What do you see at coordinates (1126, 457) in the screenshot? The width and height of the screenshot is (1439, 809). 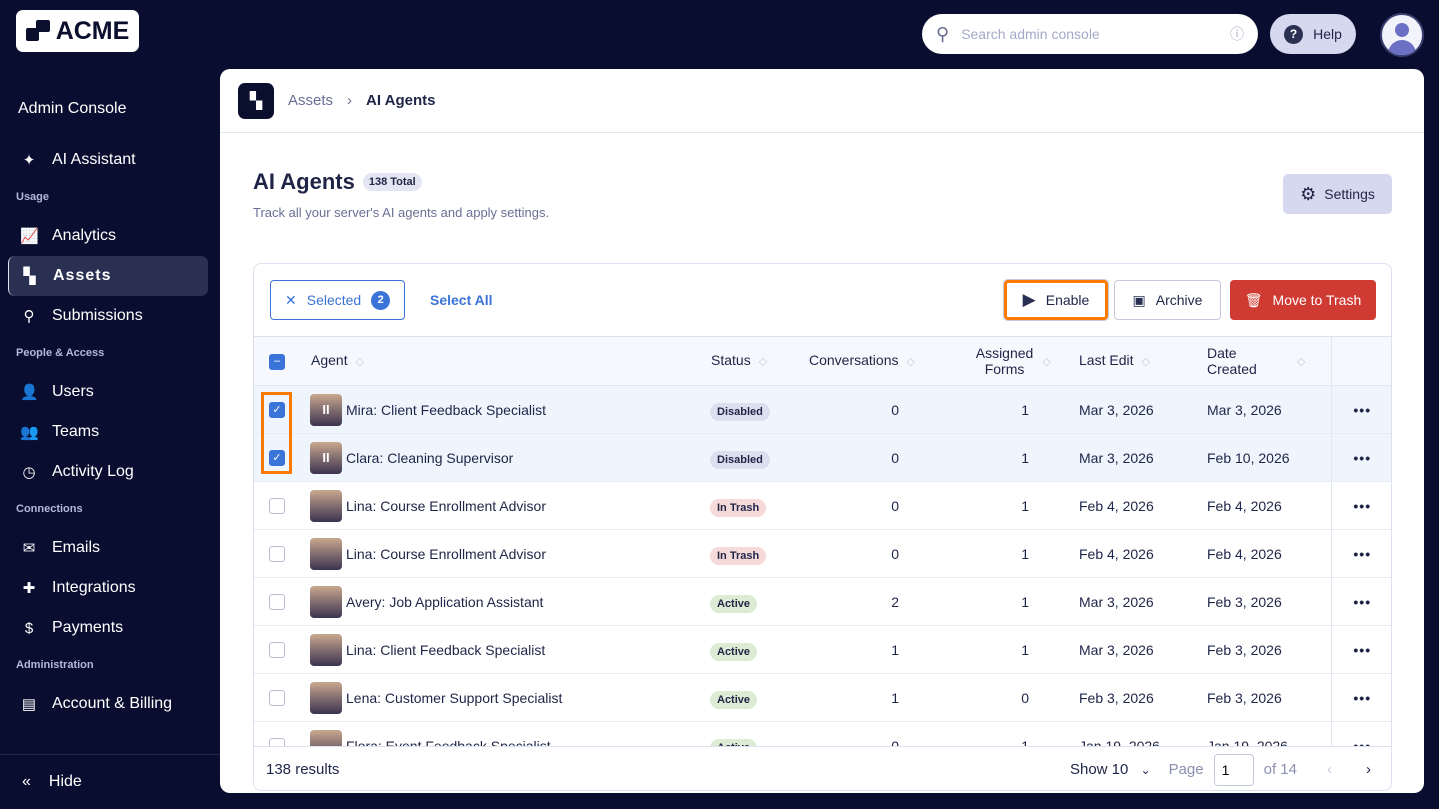 I see `last-edit-date: Mar 3, 2026` at bounding box center [1126, 457].